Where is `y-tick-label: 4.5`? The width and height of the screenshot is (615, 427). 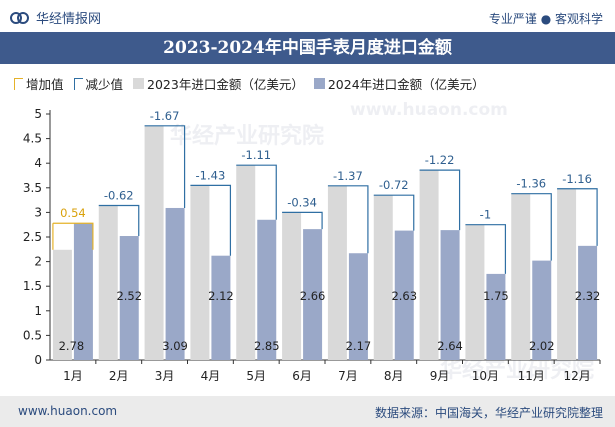 y-tick-label: 4.5 is located at coordinates (32, 139).